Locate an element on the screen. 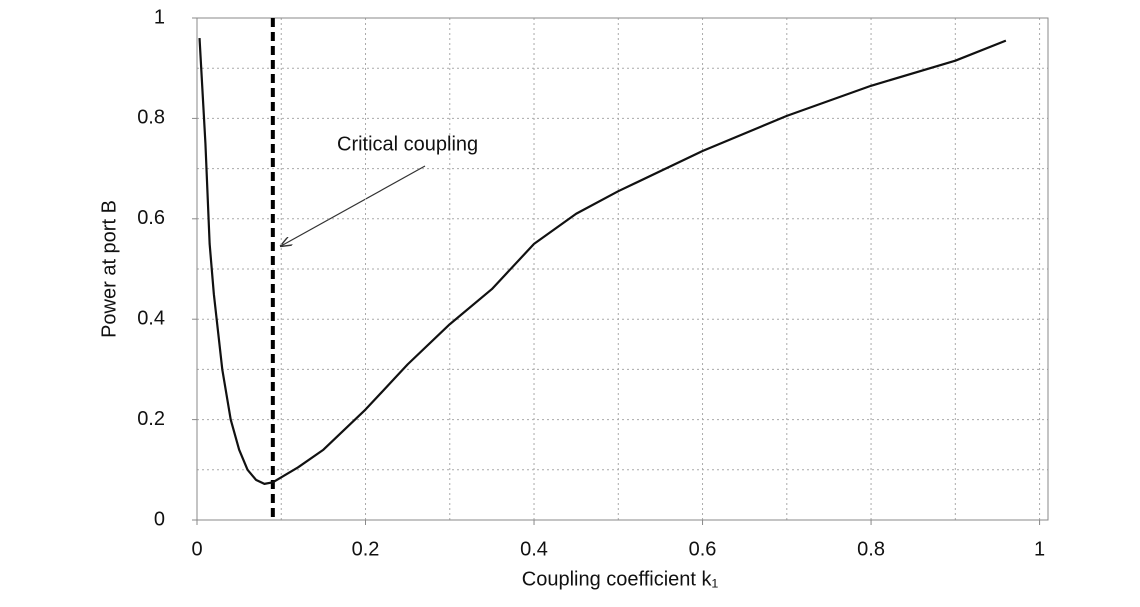  x-tick-label: 0.8 is located at coordinates (871, 549).